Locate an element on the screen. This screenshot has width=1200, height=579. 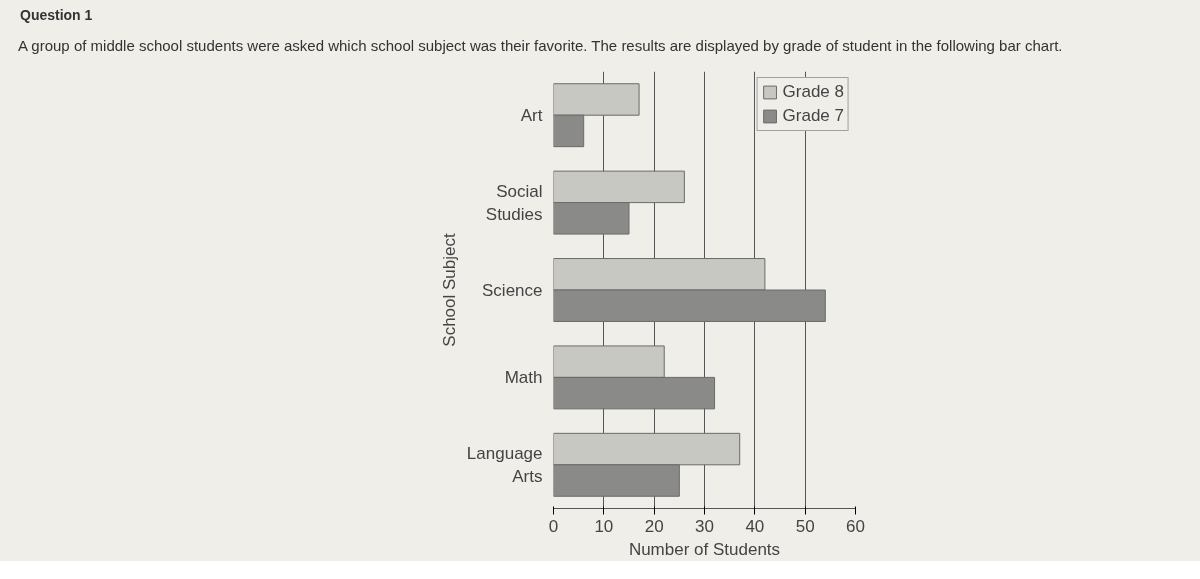
x-axis-title: Number of Students is located at coordinates (704, 549).